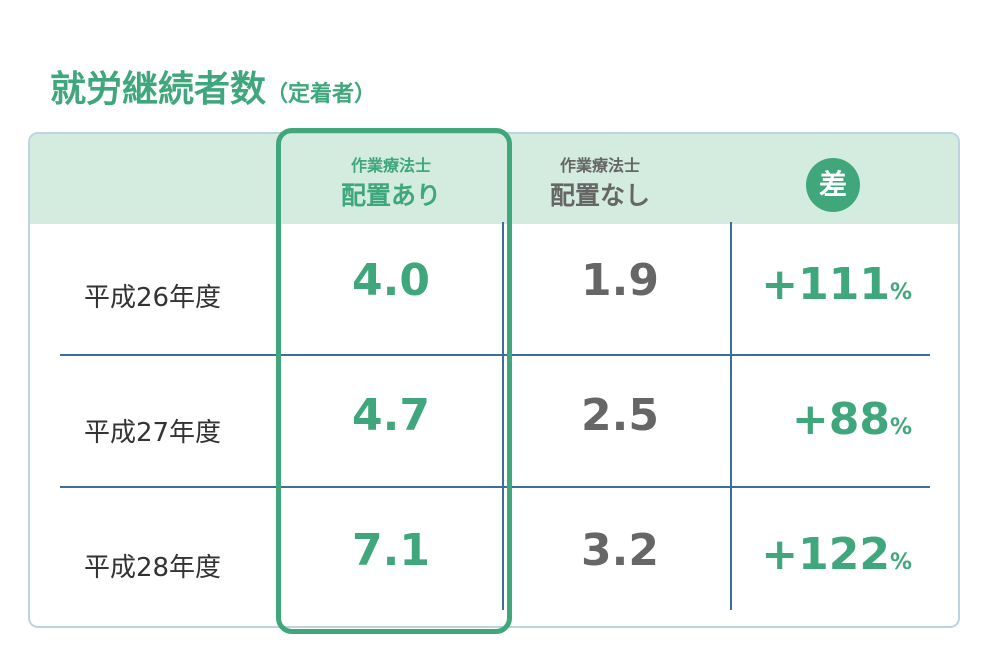 The width and height of the screenshot is (990, 659). Describe the element at coordinates (391, 550) in the screenshot. I see `value-with: 7.1` at that location.